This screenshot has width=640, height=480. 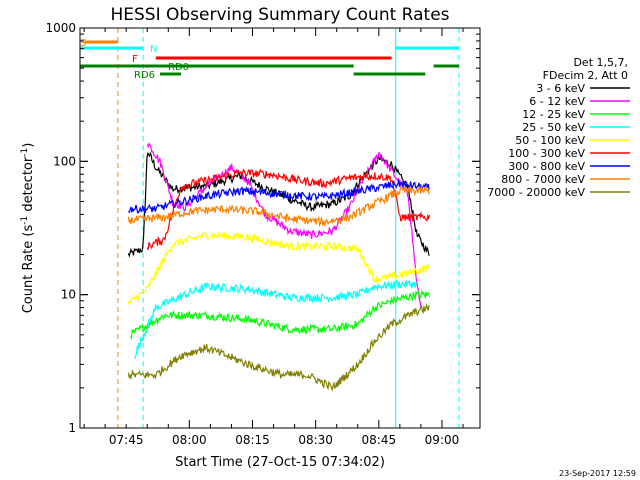 I want to click on y-tick-label: 1, so click(x=72, y=428).